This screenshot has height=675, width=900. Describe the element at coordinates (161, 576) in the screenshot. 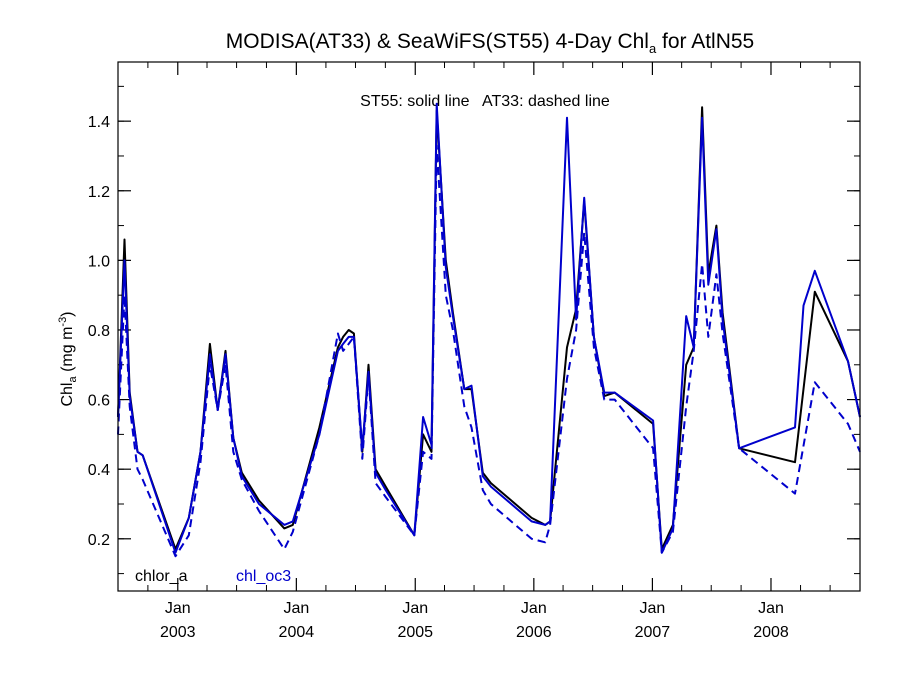

I see `legend-item-chlor-a: chlor_a` at that location.